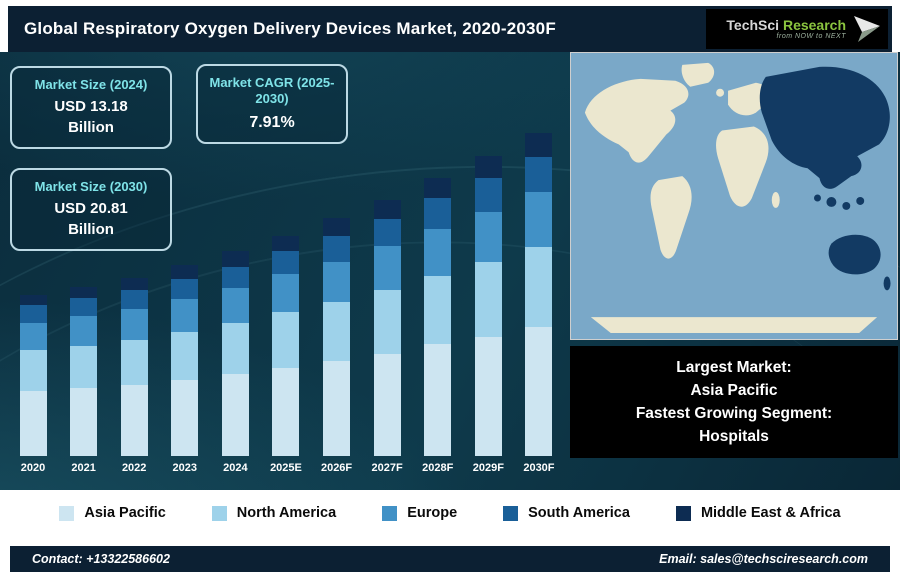  Describe the element at coordinates (753, 24) in the screenshot. I see `logo-brand-part1: TechSci` at that location.